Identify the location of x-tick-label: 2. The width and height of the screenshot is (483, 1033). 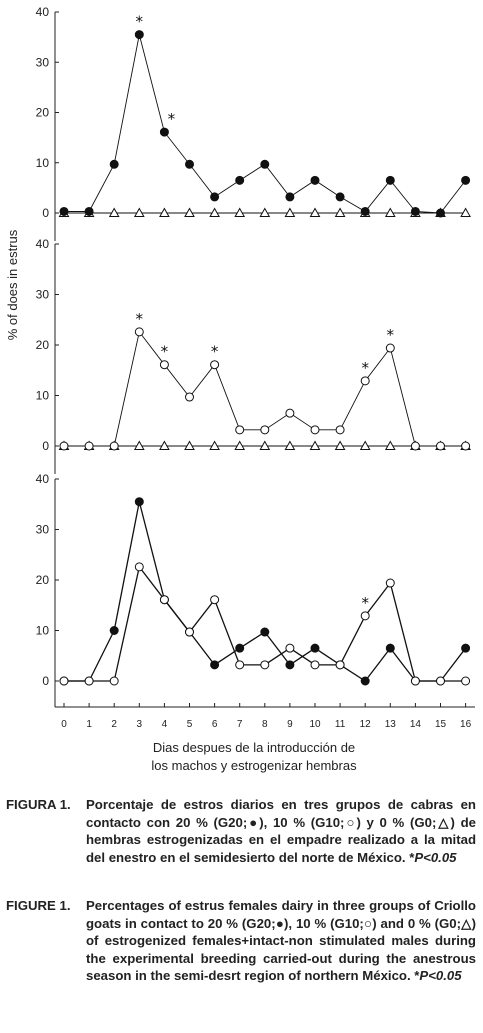
(114, 724).